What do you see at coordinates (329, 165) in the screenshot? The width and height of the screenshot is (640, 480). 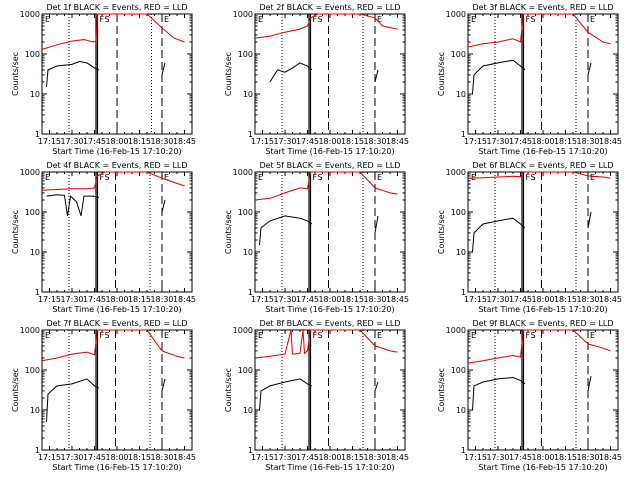 I see `panel-title: Det 5f BLACK = Events, RED = LLD` at bounding box center [329, 165].